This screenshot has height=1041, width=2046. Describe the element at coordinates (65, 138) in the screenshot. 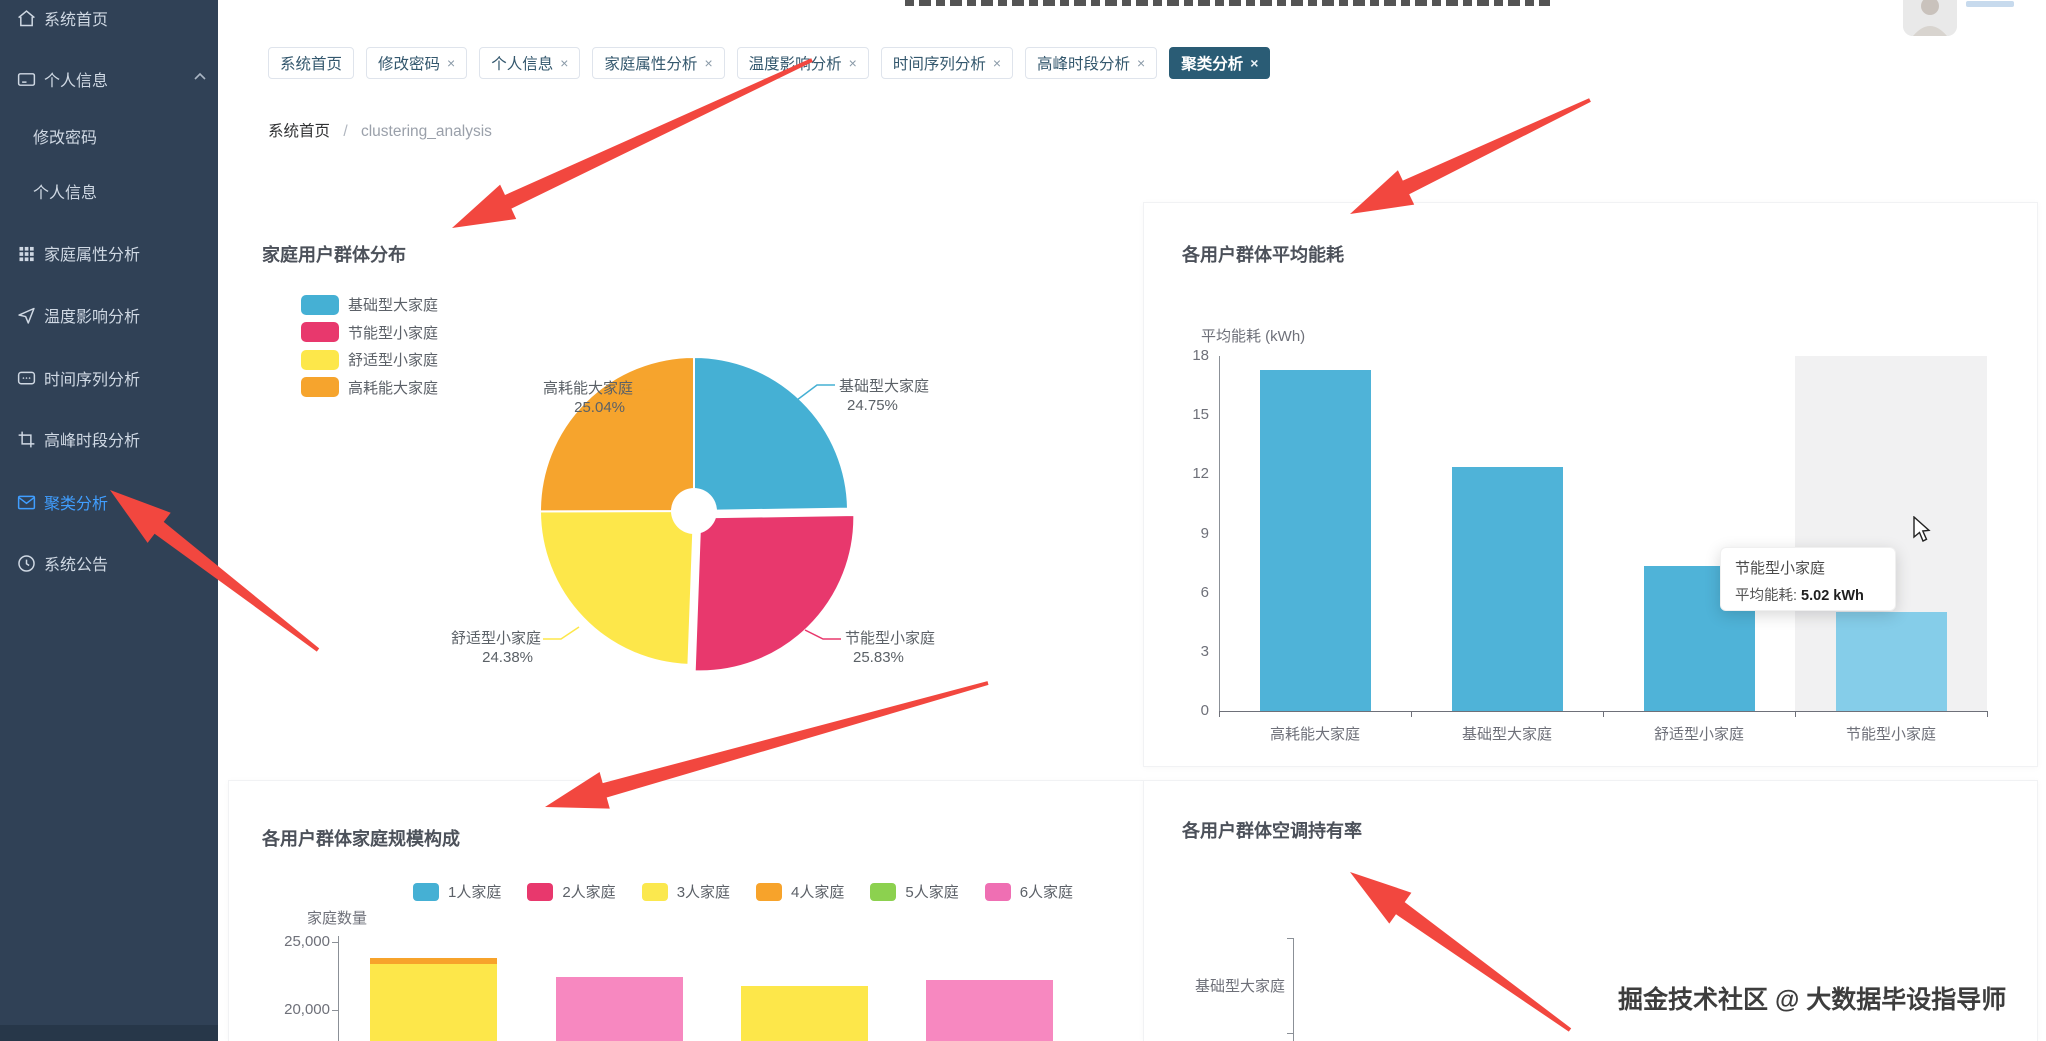

I see `sidebar-item-label: 修改密码` at that location.